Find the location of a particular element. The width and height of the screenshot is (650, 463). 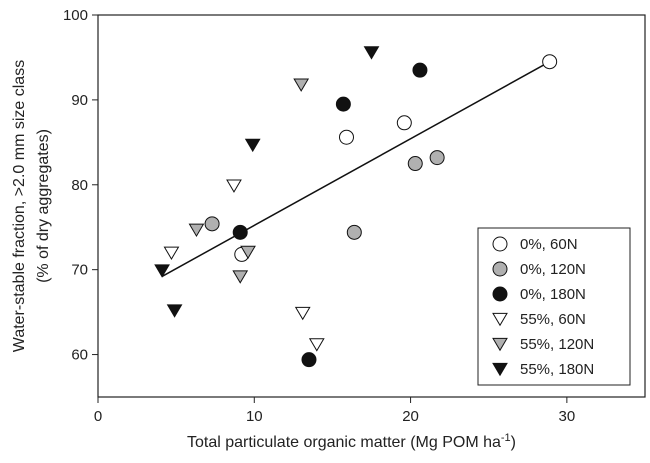

x-tick-label: 30 is located at coordinates (567, 416).